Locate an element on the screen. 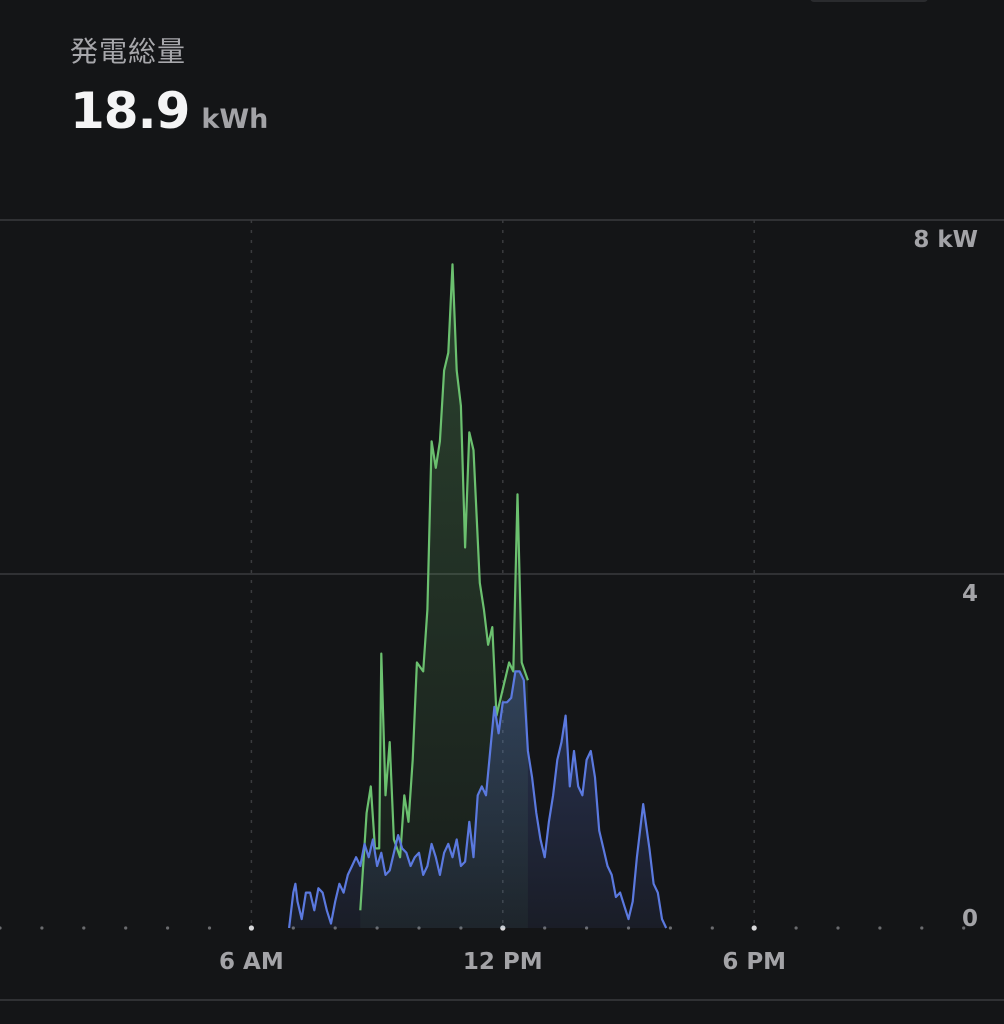 The image size is (1004, 1024). y-tick-label-0: 8 kW is located at coordinates (945, 240).